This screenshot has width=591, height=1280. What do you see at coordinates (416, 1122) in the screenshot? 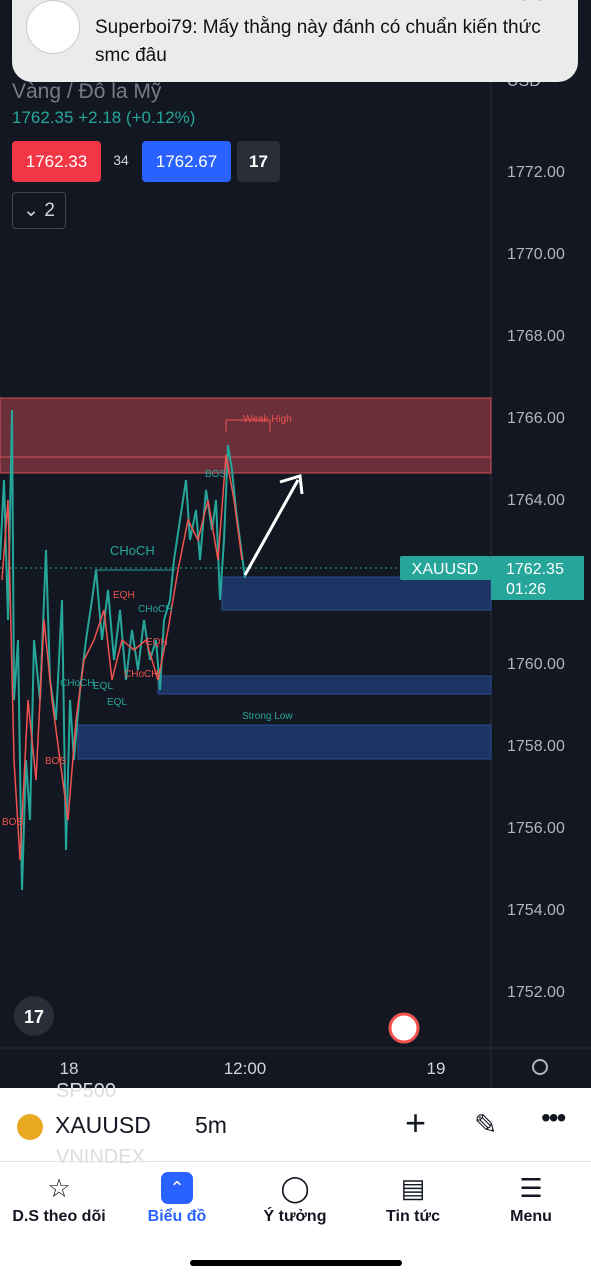
I see `add-button: +` at bounding box center [416, 1122].